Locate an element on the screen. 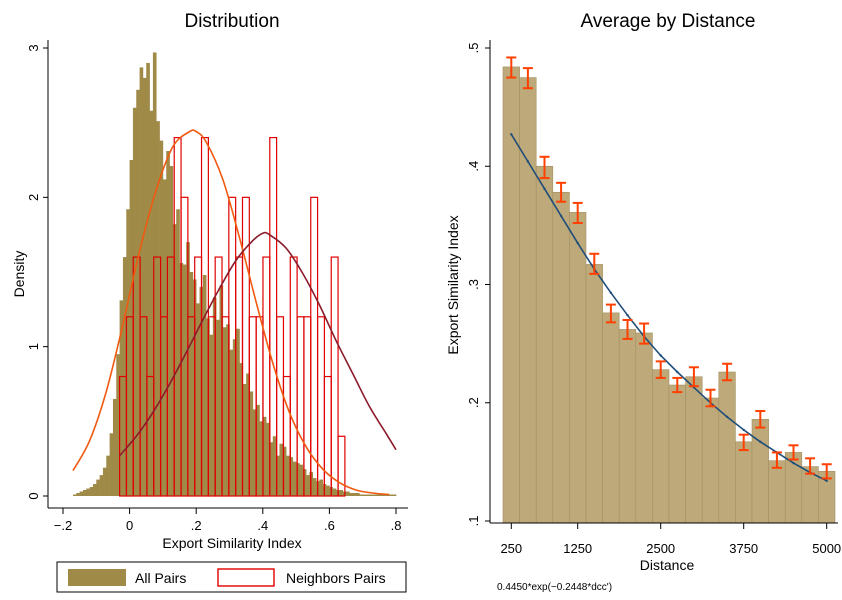  x-tick-label: 3750 is located at coordinates (743, 548).